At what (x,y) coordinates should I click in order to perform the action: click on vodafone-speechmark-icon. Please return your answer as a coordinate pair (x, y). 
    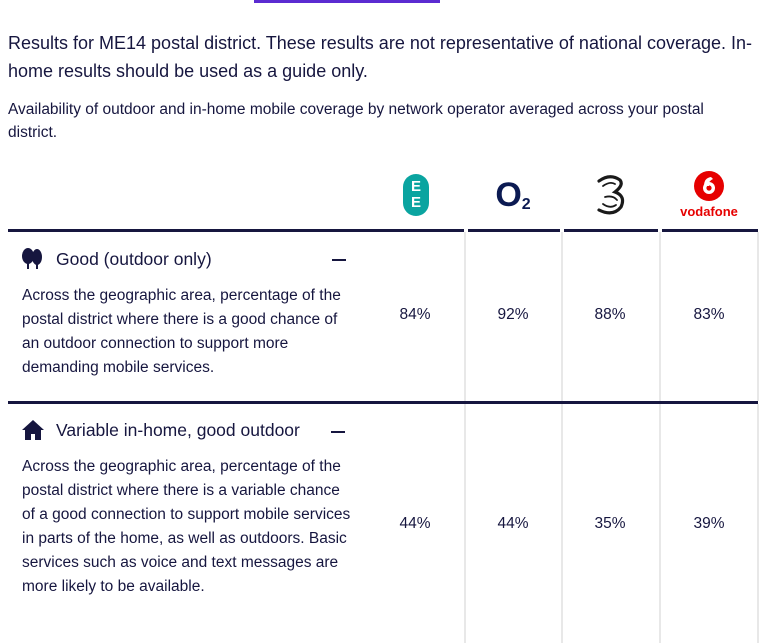
    Looking at the image, I should click on (709, 186).